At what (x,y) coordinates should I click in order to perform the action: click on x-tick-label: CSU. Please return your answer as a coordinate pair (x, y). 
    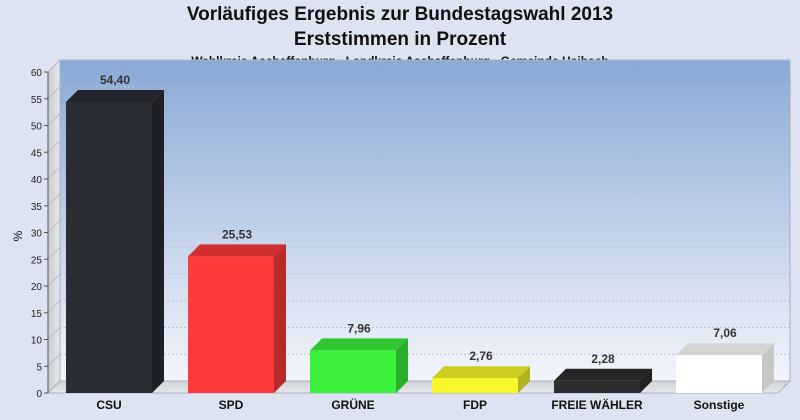
    Looking at the image, I should click on (108, 405).